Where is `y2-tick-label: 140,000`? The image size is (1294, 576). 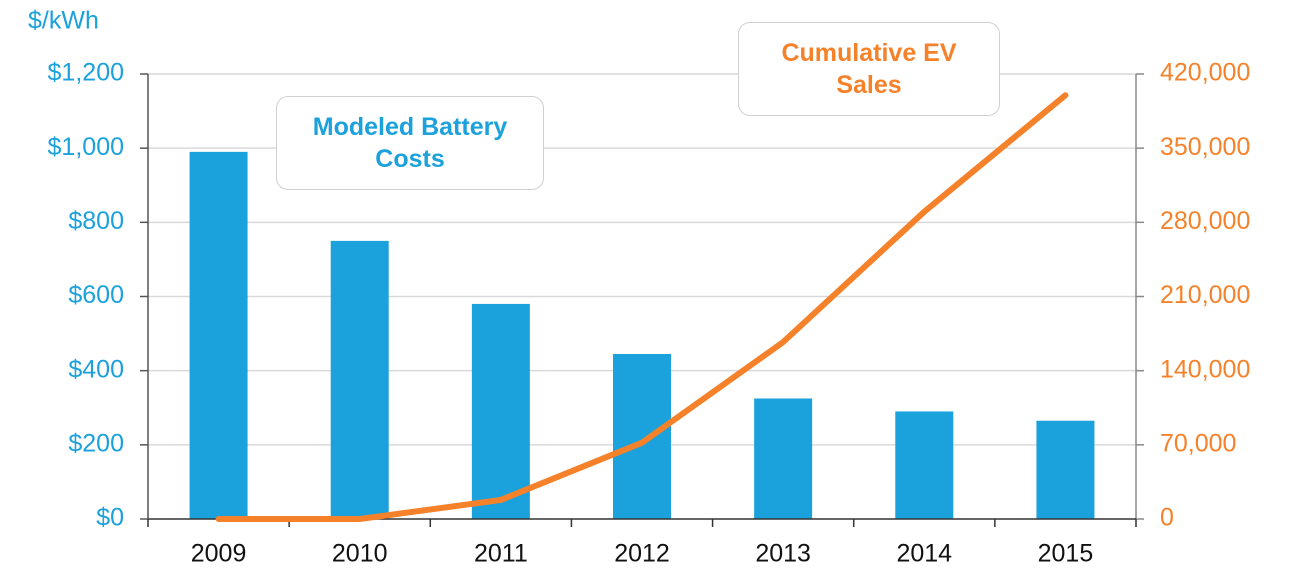
y2-tick-label: 140,000 is located at coordinates (1205, 369).